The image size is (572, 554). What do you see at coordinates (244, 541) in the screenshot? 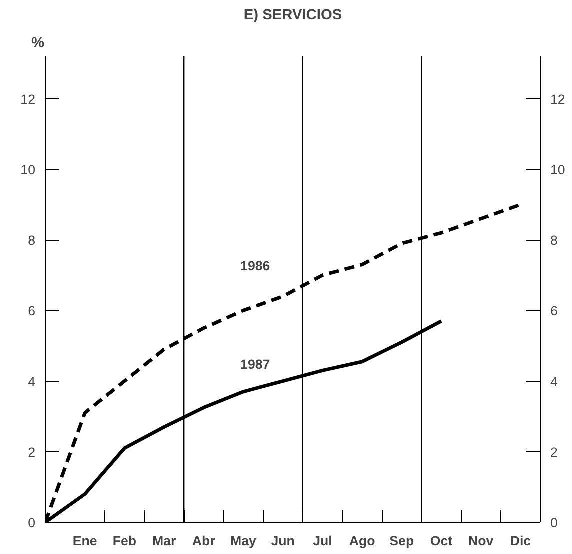
I see `x-tick-label: May` at bounding box center [244, 541].